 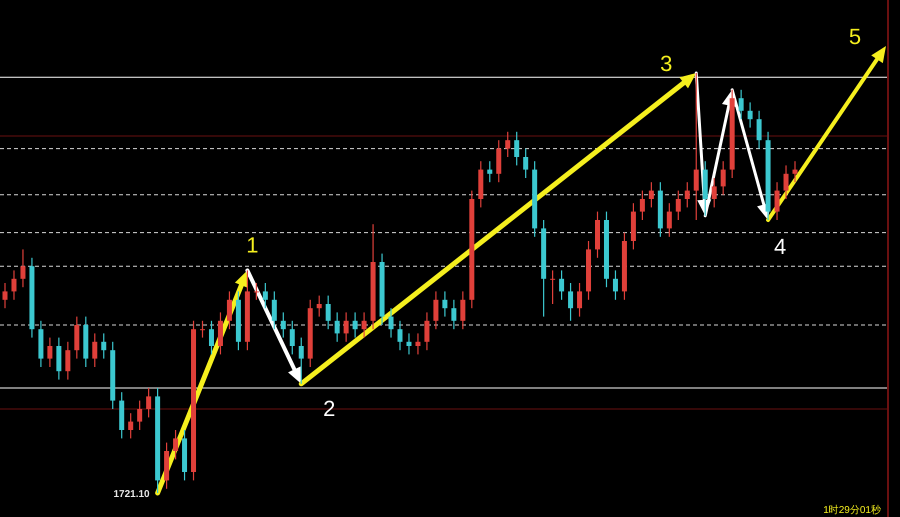 What do you see at coordinates (852, 510) in the screenshot?
I see `text: 1时29分01秒` at bounding box center [852, 510].